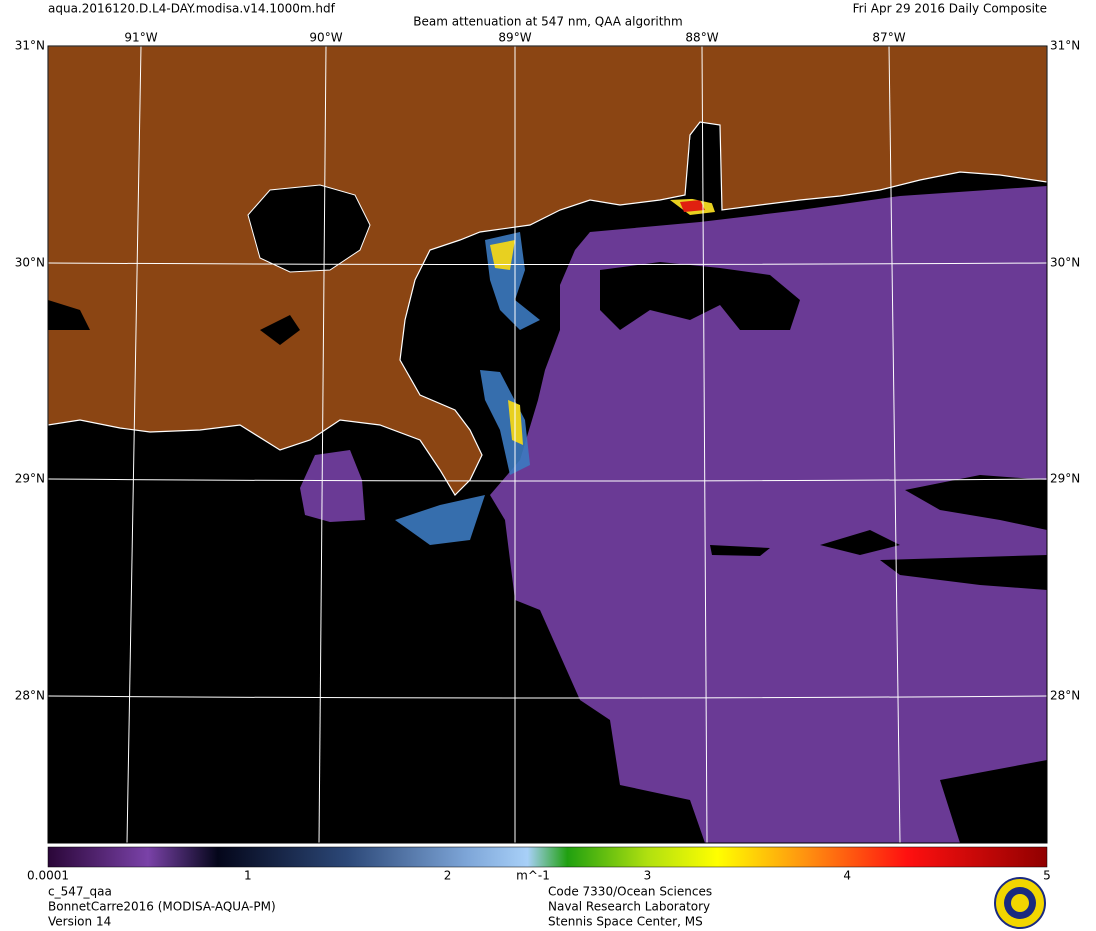  What do you see at coordinates (950, 9) in the screenshot?
I see `date-label: Fri Apr 29 2016 Daily Composite` at bounding box center [950, 9].